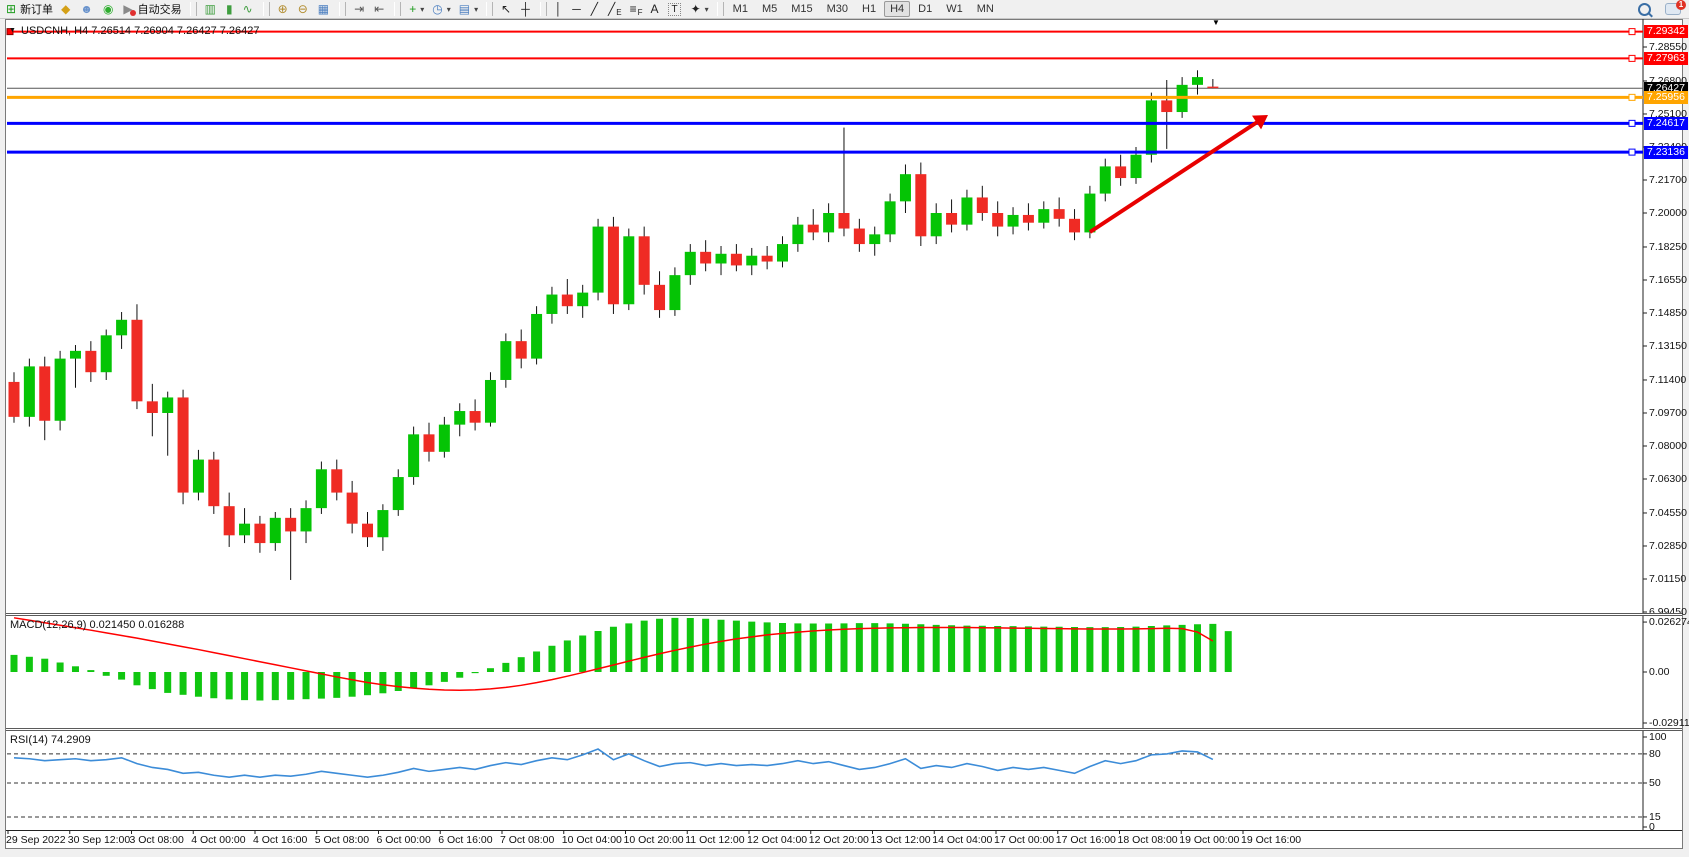 The width and height of the screenshot is (1689, 857). Describe the element at coordinates (468, 9) in the screenshot. I see `templates-button: ▤ ▾` at that location.